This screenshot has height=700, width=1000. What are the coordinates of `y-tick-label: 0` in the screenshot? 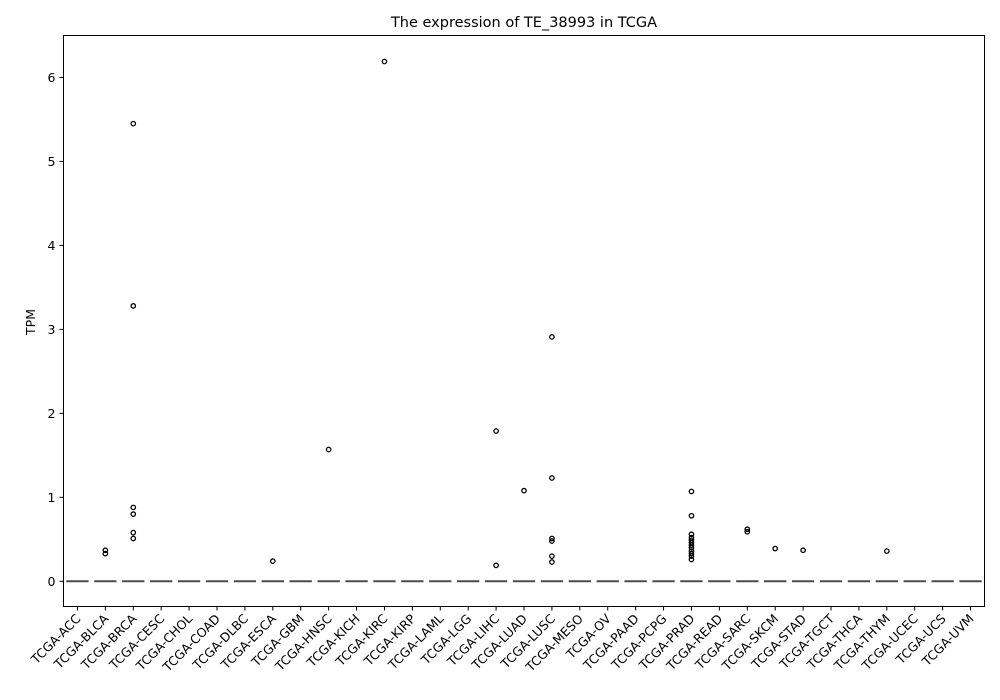 It's located at (52, 581).